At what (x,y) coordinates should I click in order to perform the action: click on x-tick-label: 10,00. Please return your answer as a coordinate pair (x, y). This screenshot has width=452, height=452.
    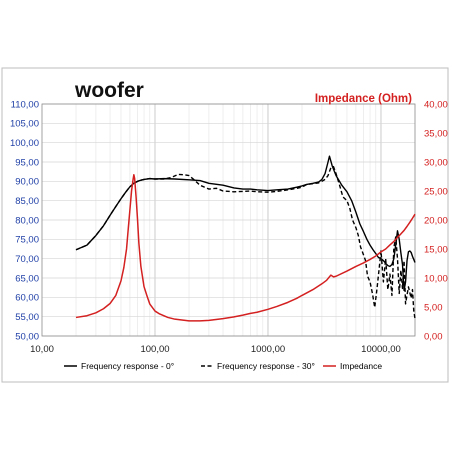
    Looking at the image, I should click on (42, 349).